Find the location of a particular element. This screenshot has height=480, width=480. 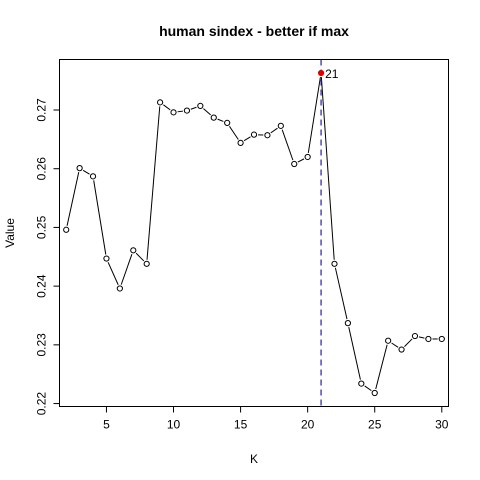

highlight-point is located at coordinates (321, 73).